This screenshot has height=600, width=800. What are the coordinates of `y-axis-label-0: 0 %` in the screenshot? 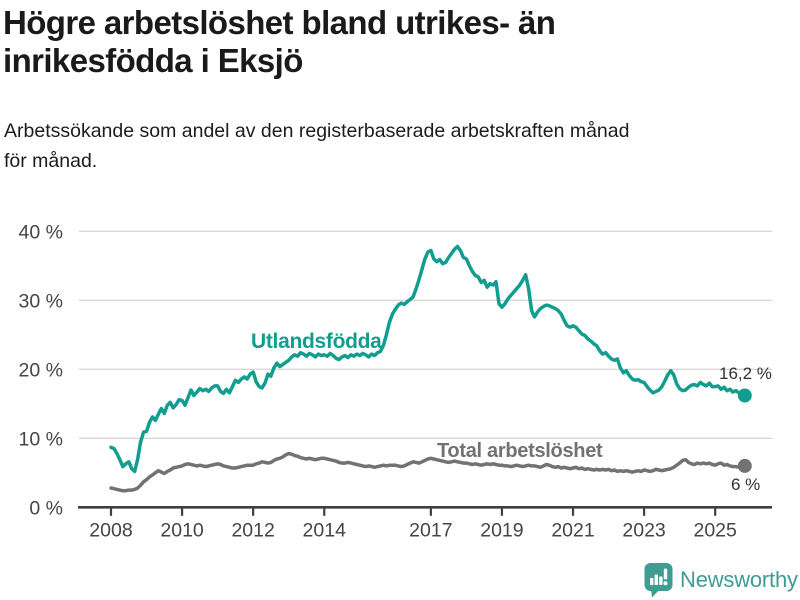 It's located at (46, 508).